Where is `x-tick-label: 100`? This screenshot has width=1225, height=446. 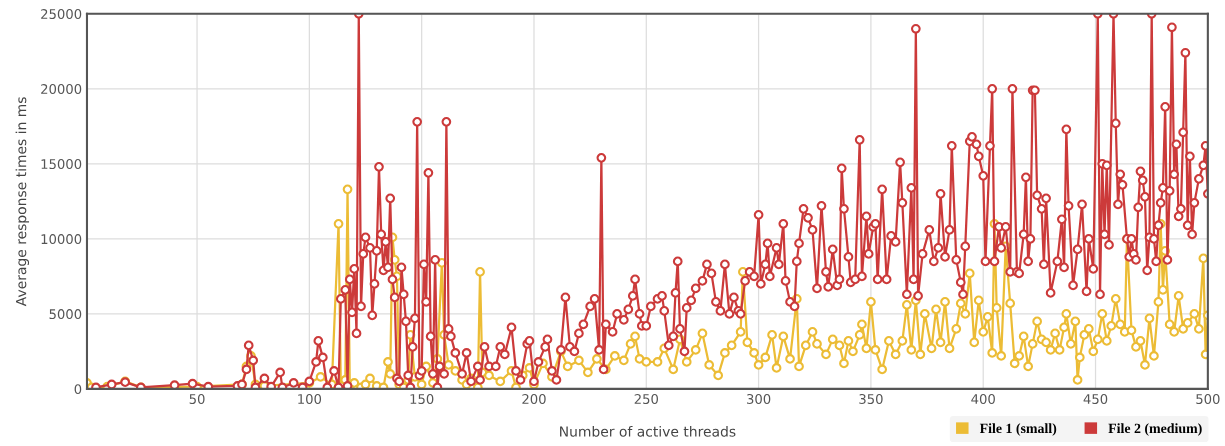
x-tick-label: 100 is located at coordinates (310, 399).